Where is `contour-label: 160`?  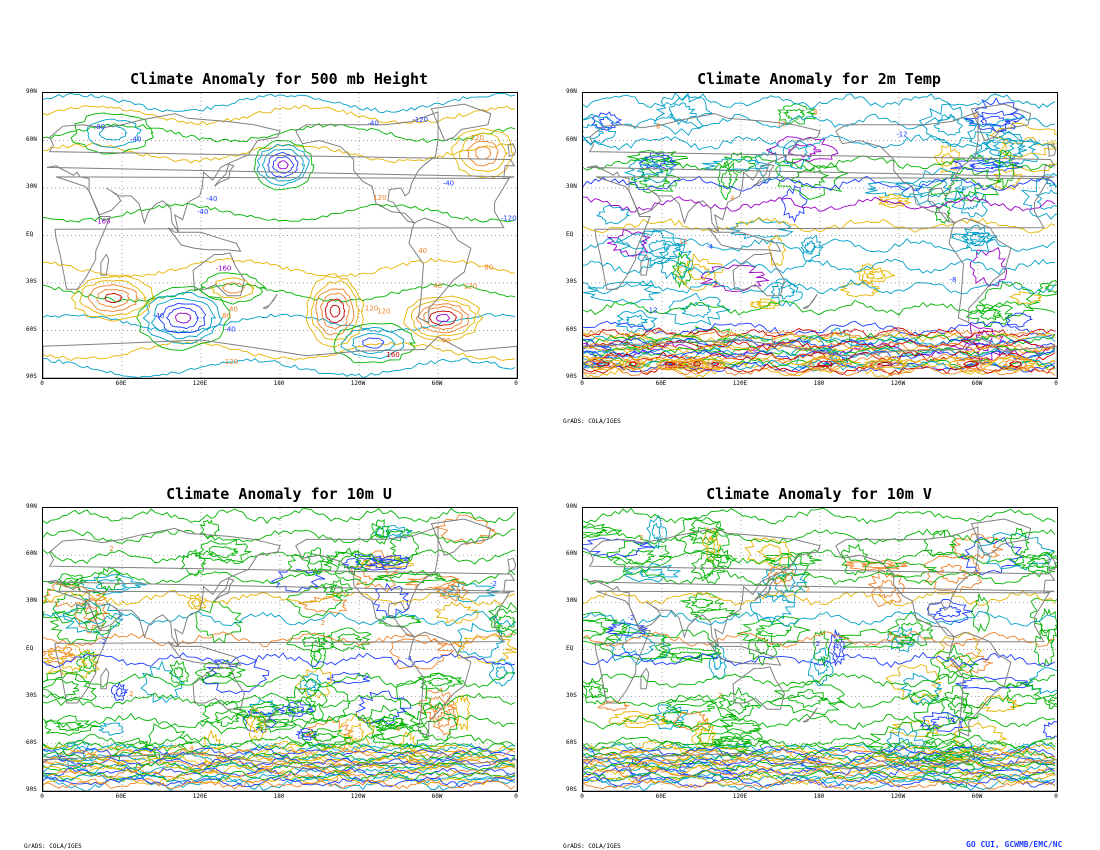 contour-label: 160 is located at coordinates (392, 355).